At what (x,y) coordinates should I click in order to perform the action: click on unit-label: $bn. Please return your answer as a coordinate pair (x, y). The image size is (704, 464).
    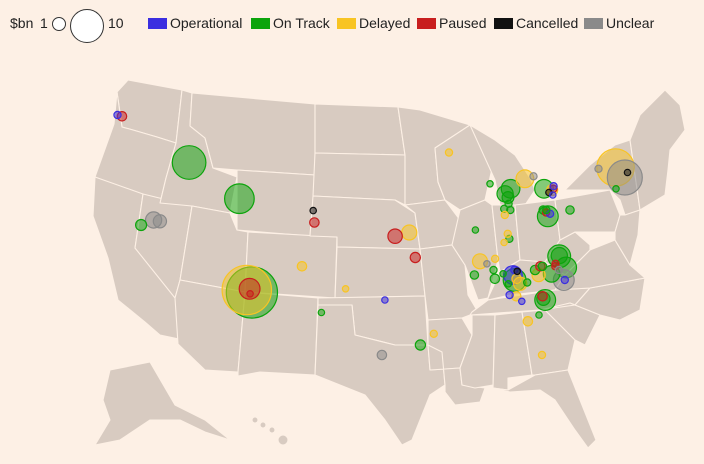
    Looking at the image, I should click on (22, 23).